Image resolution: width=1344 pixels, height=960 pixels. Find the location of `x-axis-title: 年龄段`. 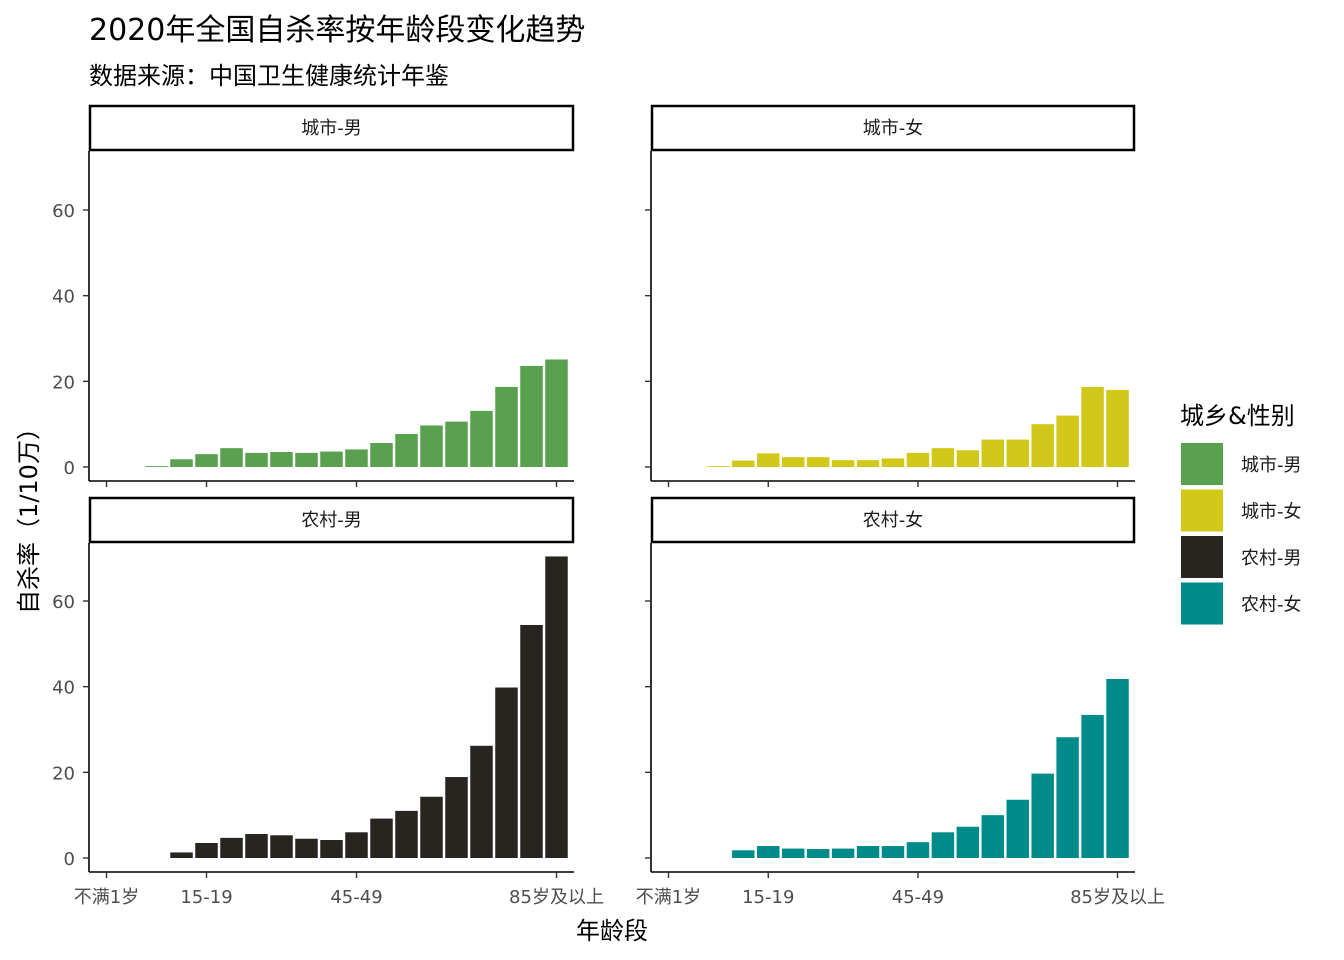

x-axis-title: 年龄段 is located at coordinates (612, 931).